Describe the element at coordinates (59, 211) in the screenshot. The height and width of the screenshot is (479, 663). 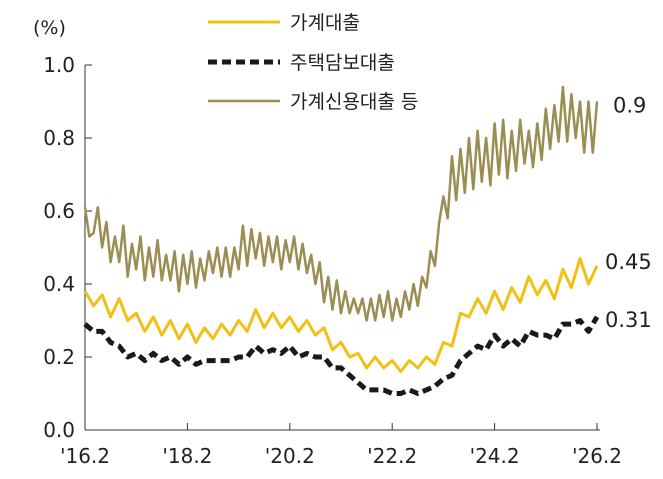
I see `y-tick-label: 0.6` at that location.